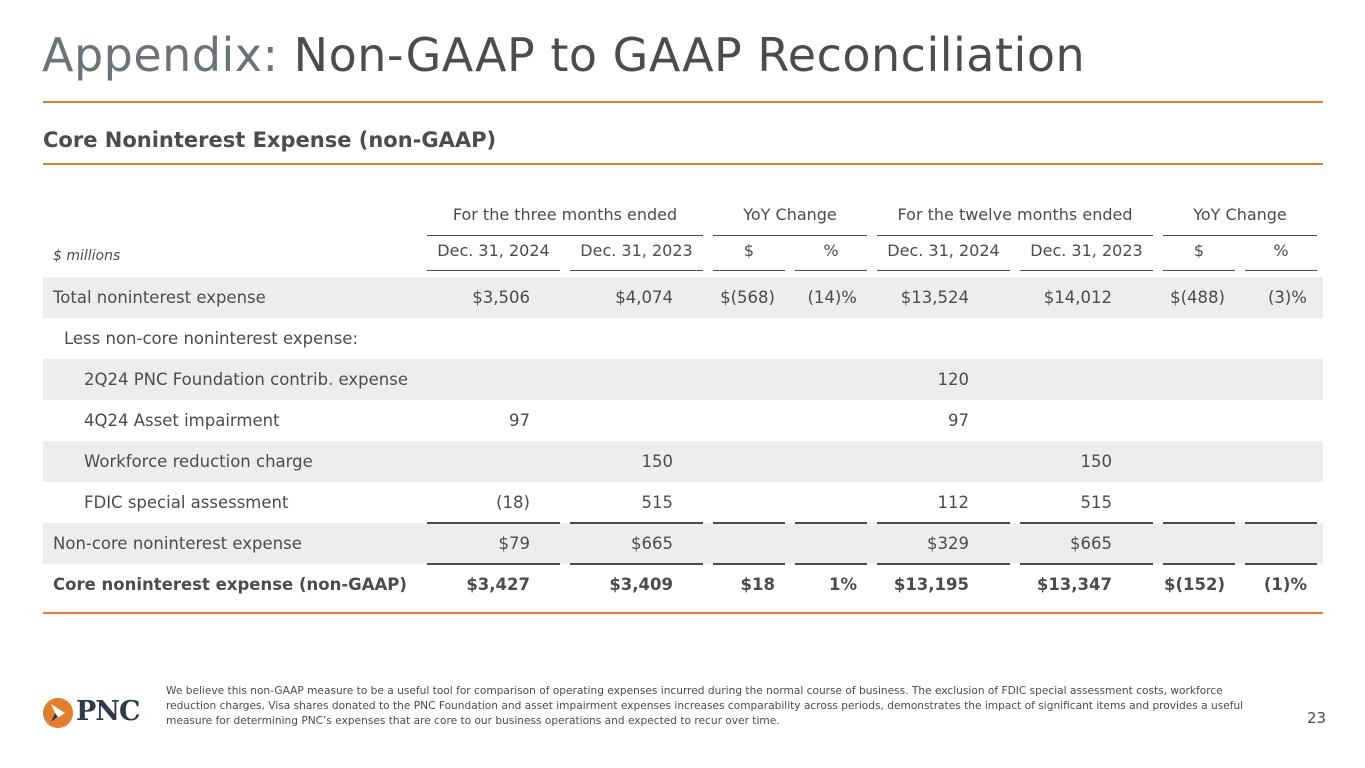 This screenshot has height=768, width=1365. I want to click on subtitle-rule, so click(683, 164).